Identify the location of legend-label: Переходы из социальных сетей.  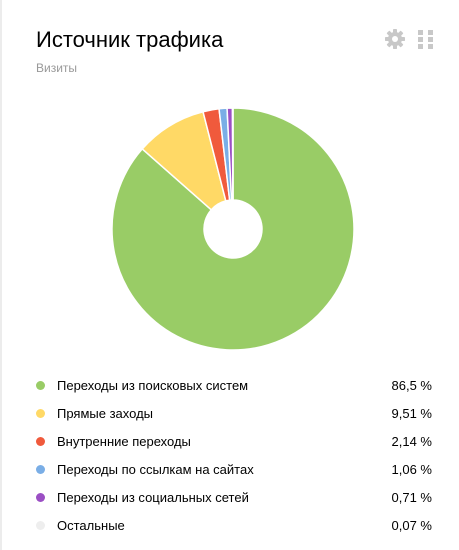
(153, 497).